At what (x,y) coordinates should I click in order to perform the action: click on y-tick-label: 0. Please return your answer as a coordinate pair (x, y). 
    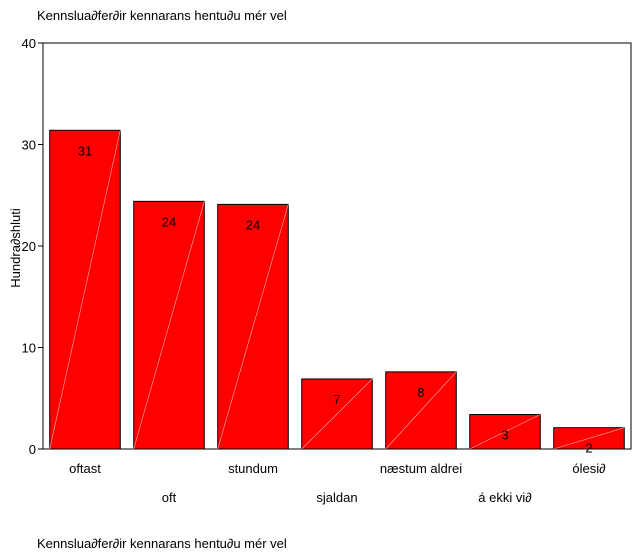
    Looking at the image, I should click on (32, 449).